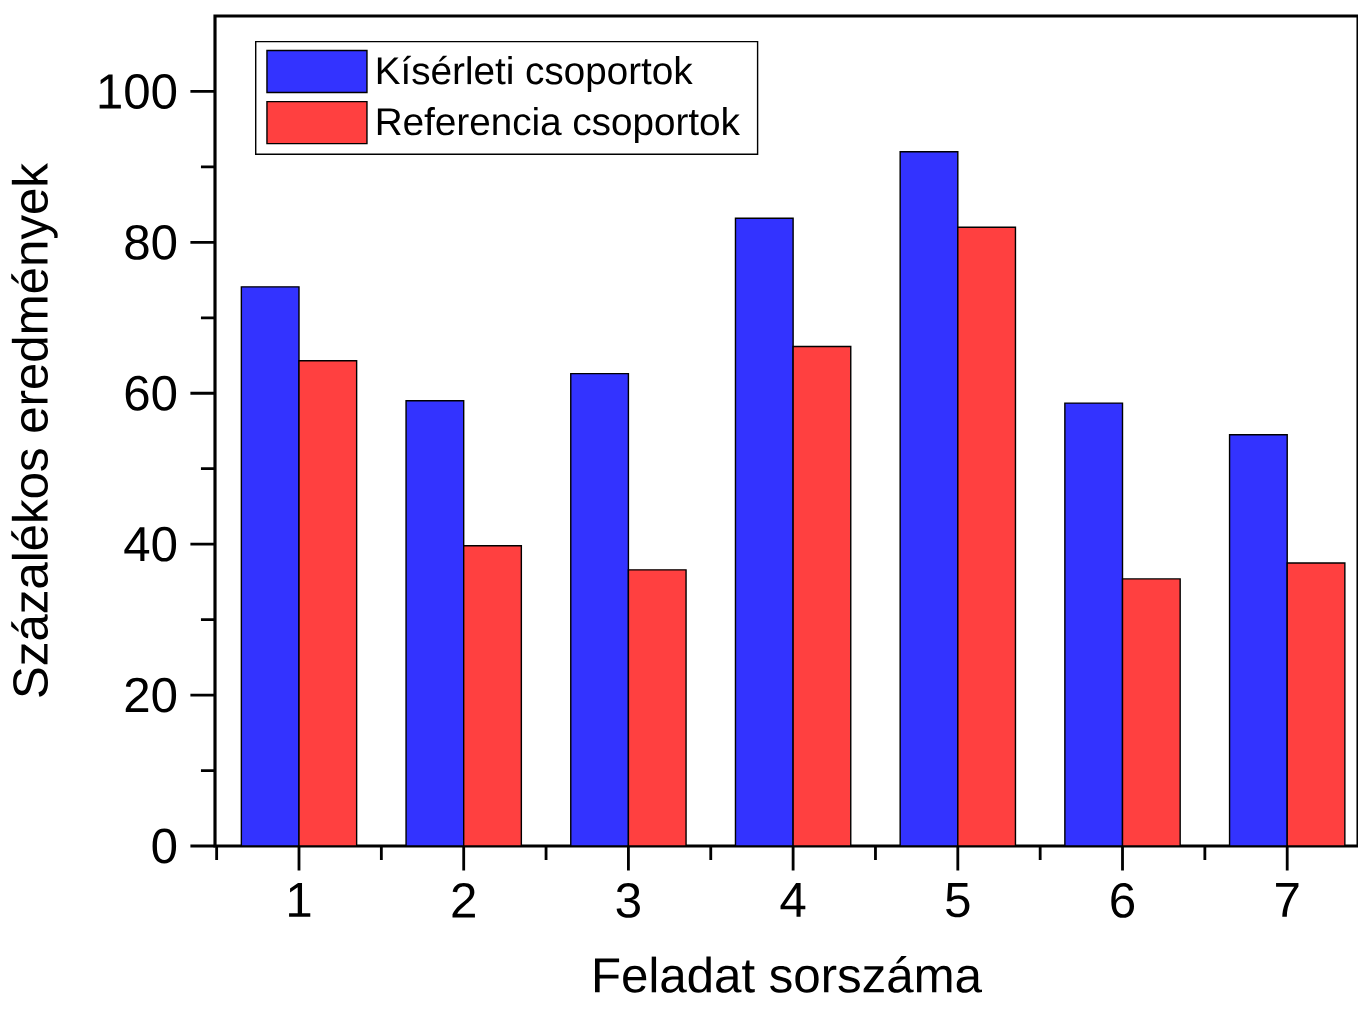  I want to click on x-tick-label: 1, so click(300, 900).